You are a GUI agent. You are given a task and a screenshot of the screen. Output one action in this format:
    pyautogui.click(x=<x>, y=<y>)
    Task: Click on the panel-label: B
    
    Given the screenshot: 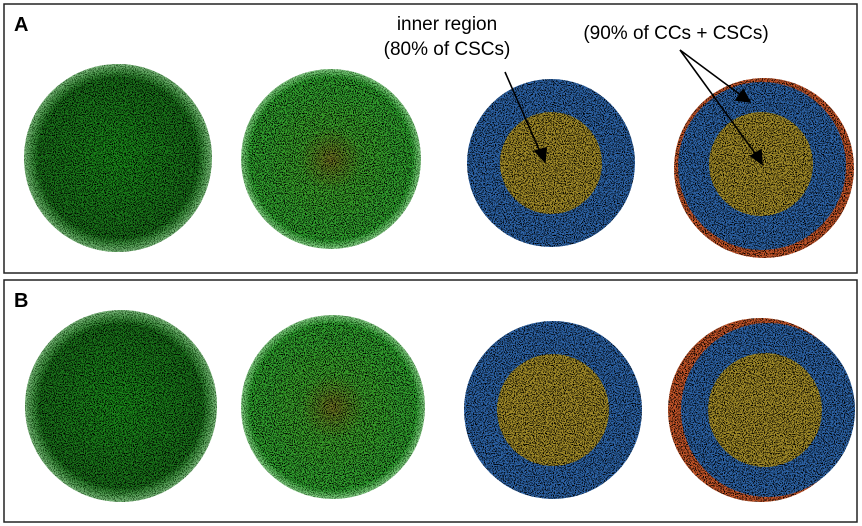 What is the action you would take?
    pyautogui.click(x=21, y=301)
    